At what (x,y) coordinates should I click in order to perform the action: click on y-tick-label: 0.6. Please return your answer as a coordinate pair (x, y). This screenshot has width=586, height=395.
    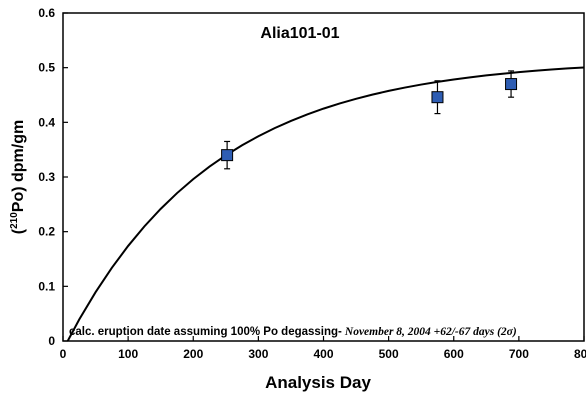
    Looking at the image, I should click on (46, 13).